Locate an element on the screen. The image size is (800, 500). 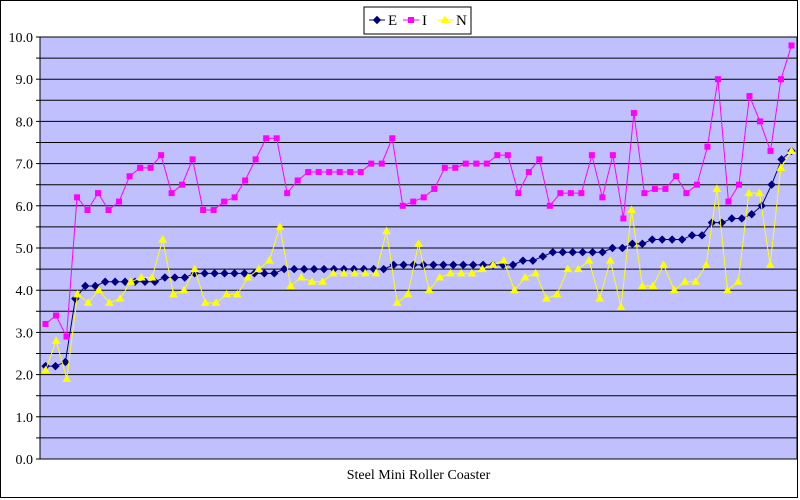
y-tick-label: 6.0 is located at coordinates (25, 207).